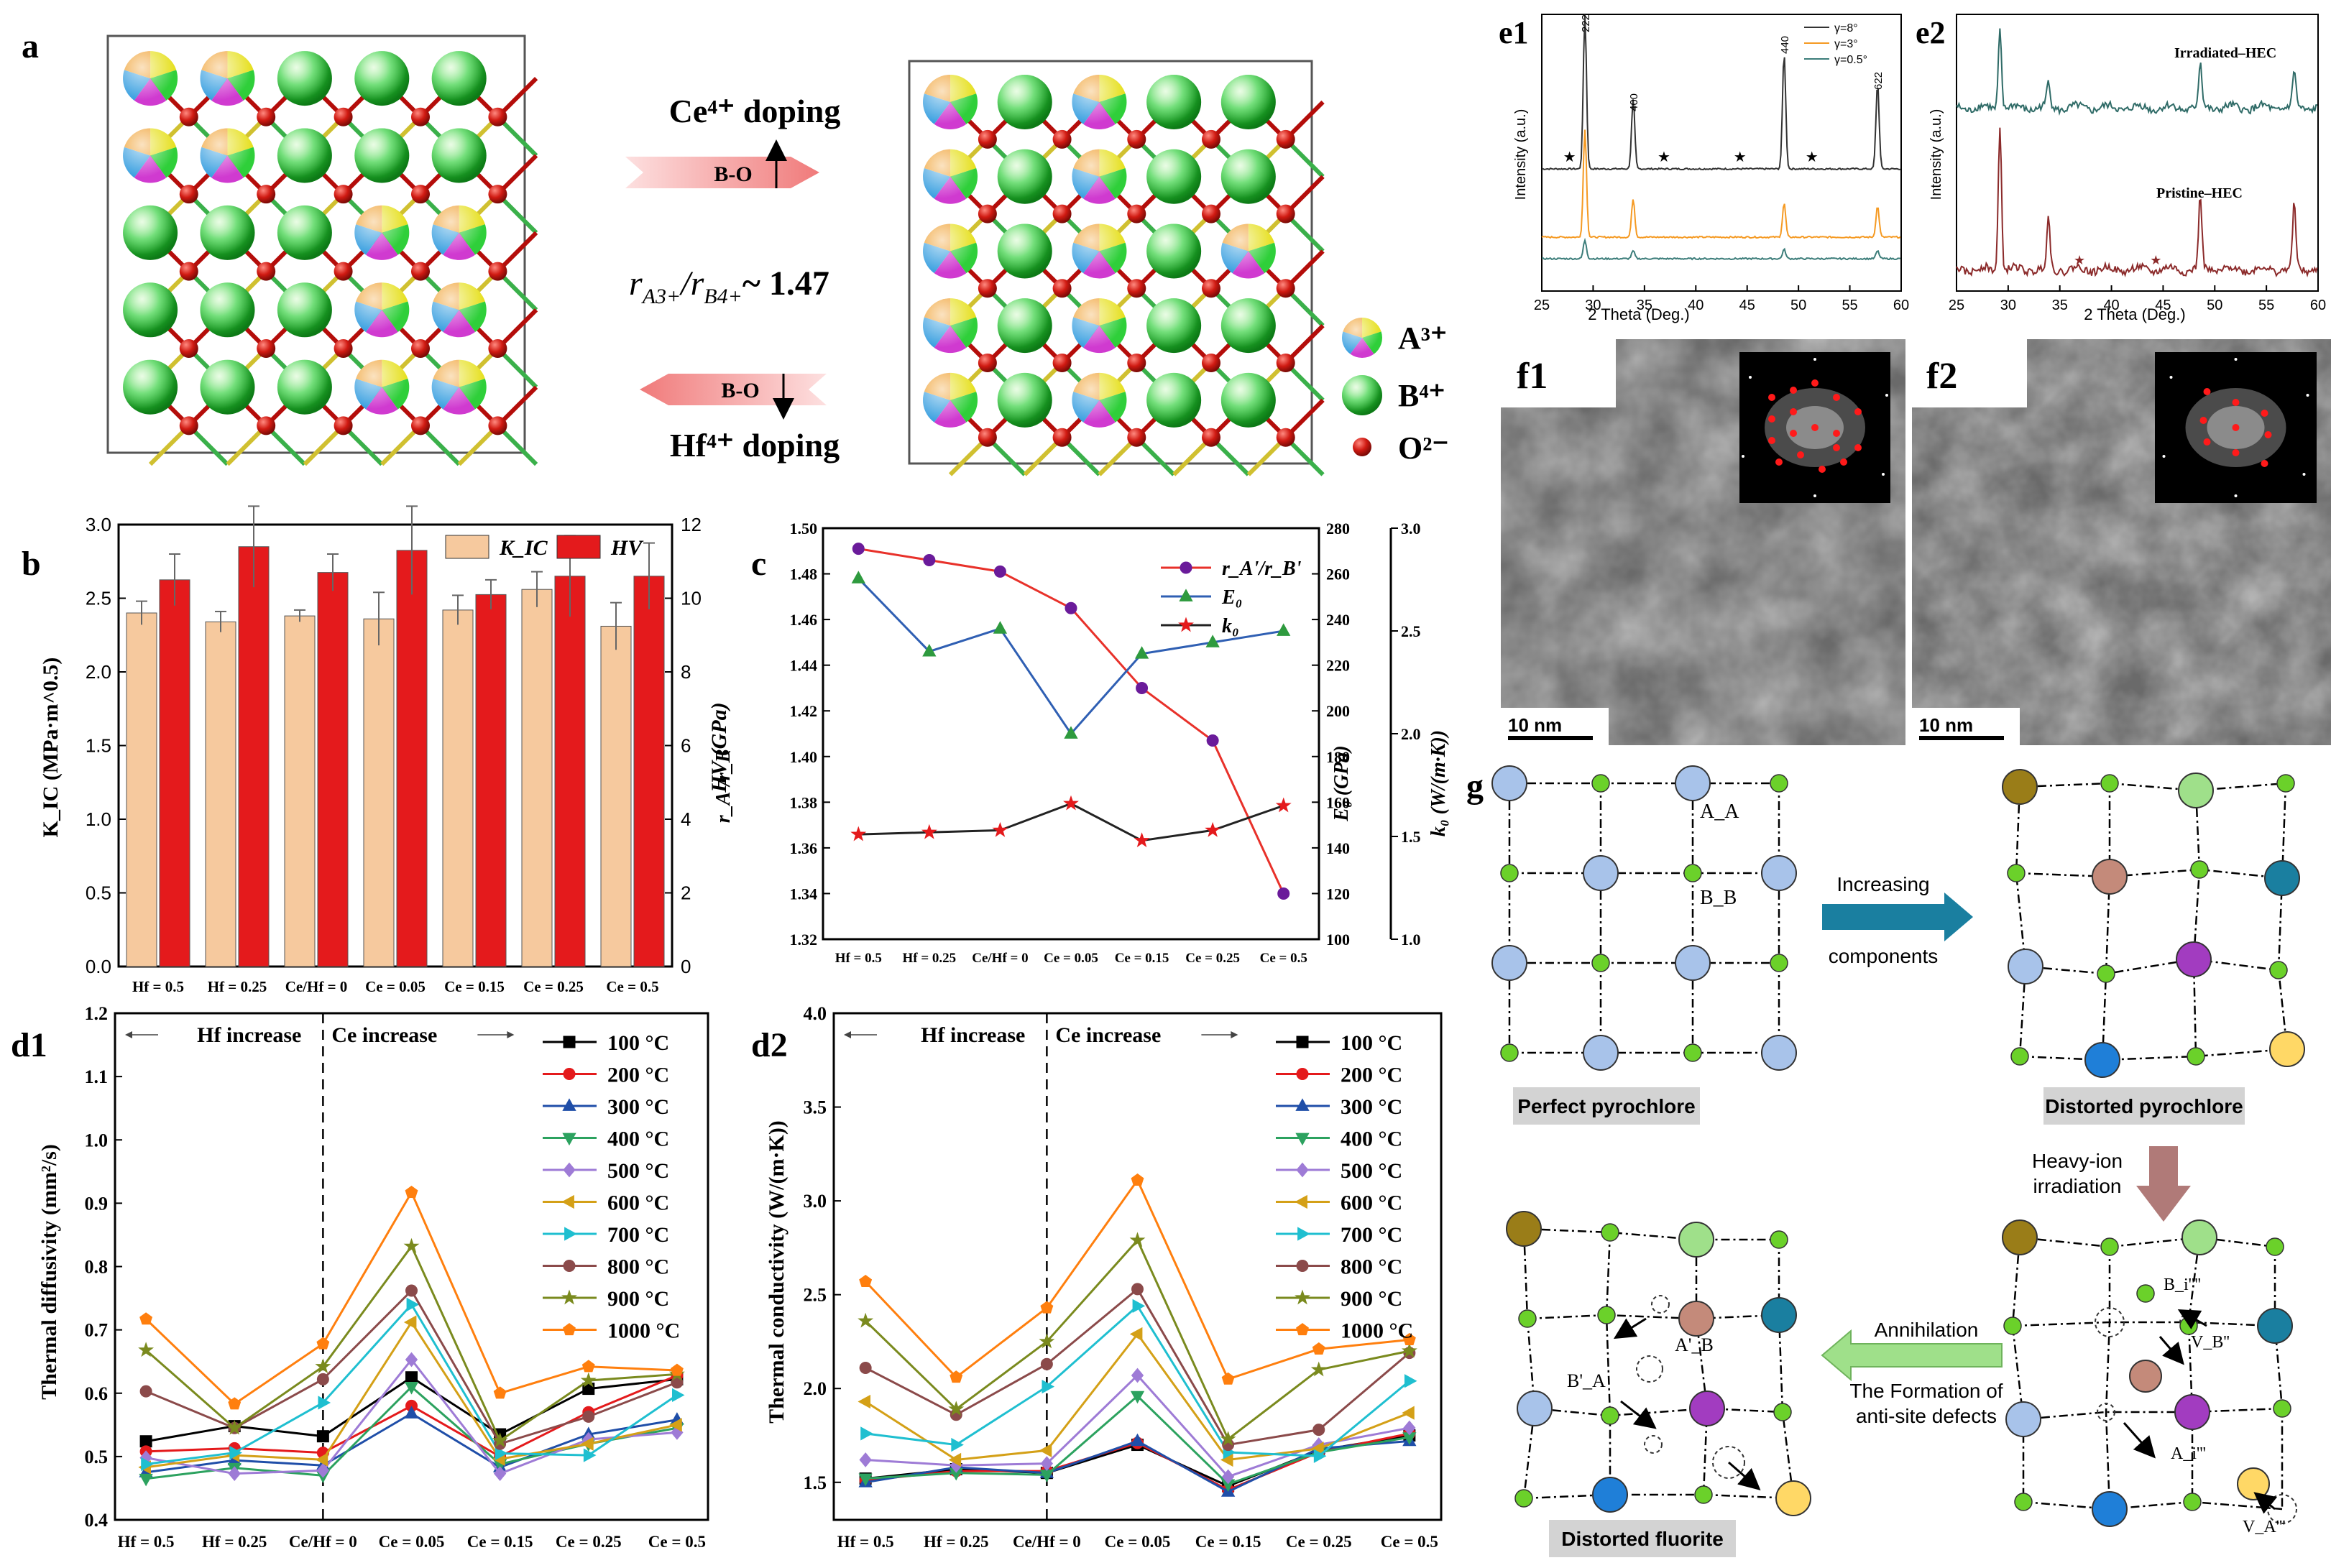  What do you see at coordinates (2183, 1285) in the screenshot?
I see `label-bi: B_i''''` at bounding box center [2183, 1285].